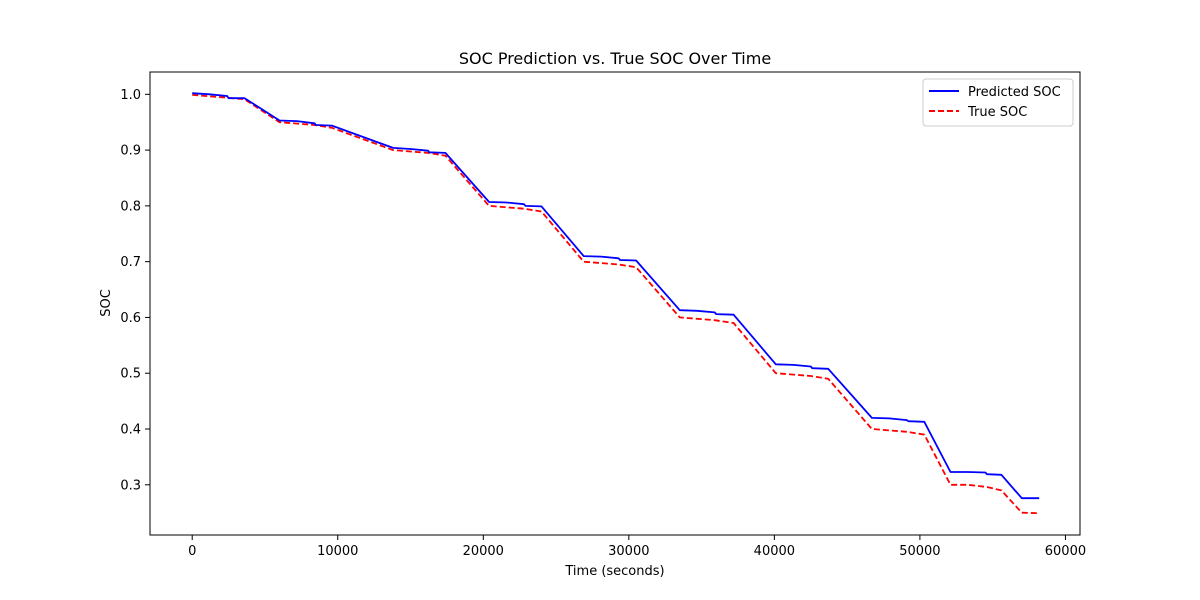 This screenshot has width=1200, height=600. Describe the element at coordinates (192, 551) in the screenshot. I see `x-tick-label: 0` at that location.